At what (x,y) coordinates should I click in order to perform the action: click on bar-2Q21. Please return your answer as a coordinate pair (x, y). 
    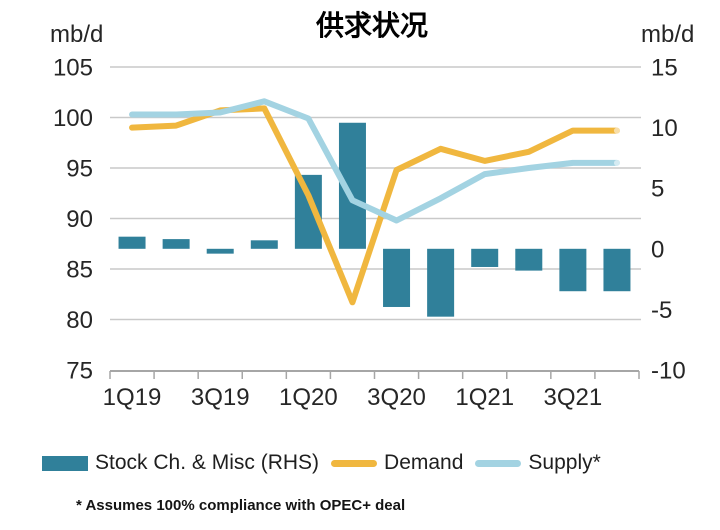
    Looking at the image, I should click on (529, 259).